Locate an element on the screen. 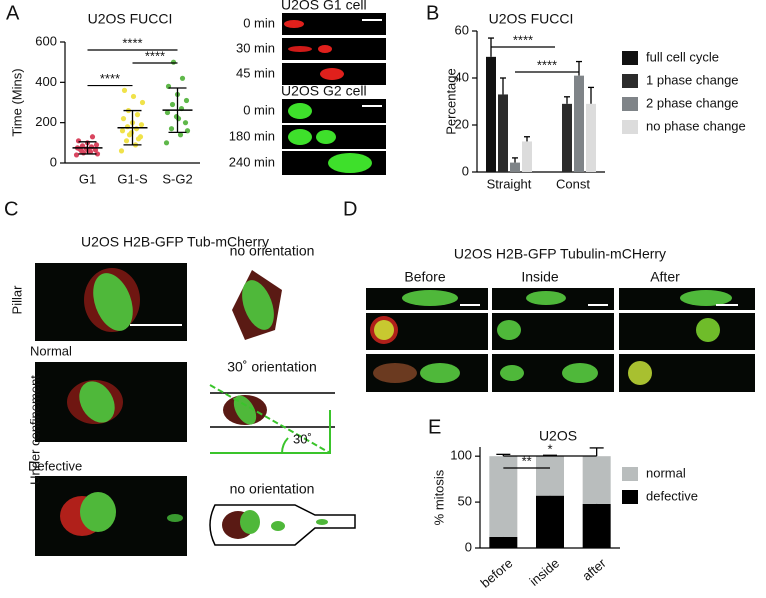 Image resolution: width=766 pixels, height=598 pixels. y-tick-label: 200 is located at coordinates (46, 121).